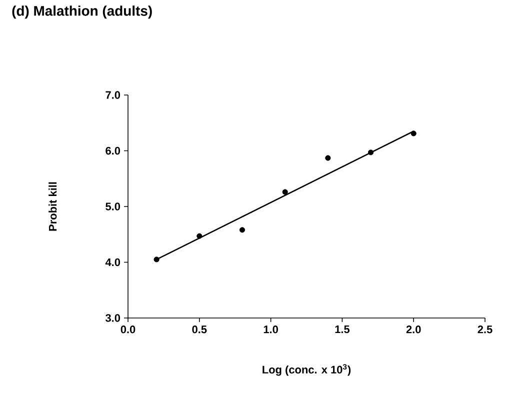 This screenshot has width=523, height=420. What do you see at coordinates (112, 262) in the screenshot?
I see `y-tick-label: 4.0` at bounding box center [112, 262].